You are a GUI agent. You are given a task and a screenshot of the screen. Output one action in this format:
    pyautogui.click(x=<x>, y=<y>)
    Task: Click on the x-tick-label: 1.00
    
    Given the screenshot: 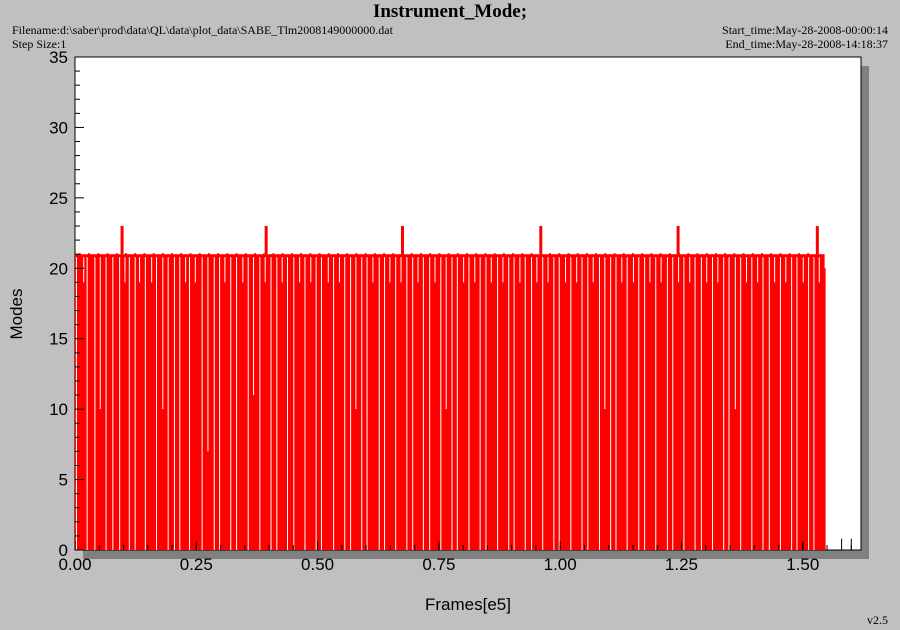 What is the action you would take?
    pyautogui.click(x=560, y=564)
    